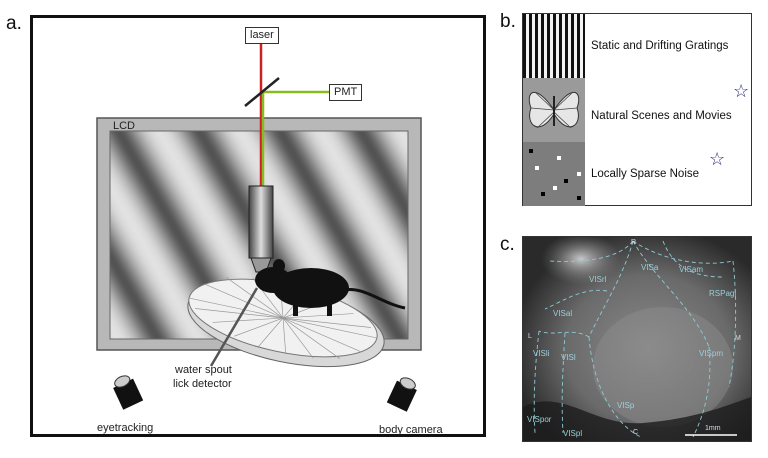 Image resolution: width=768 pixels, height=458 pixels. I want to click on area-label-visrl: VISrl, so click(598, 279).